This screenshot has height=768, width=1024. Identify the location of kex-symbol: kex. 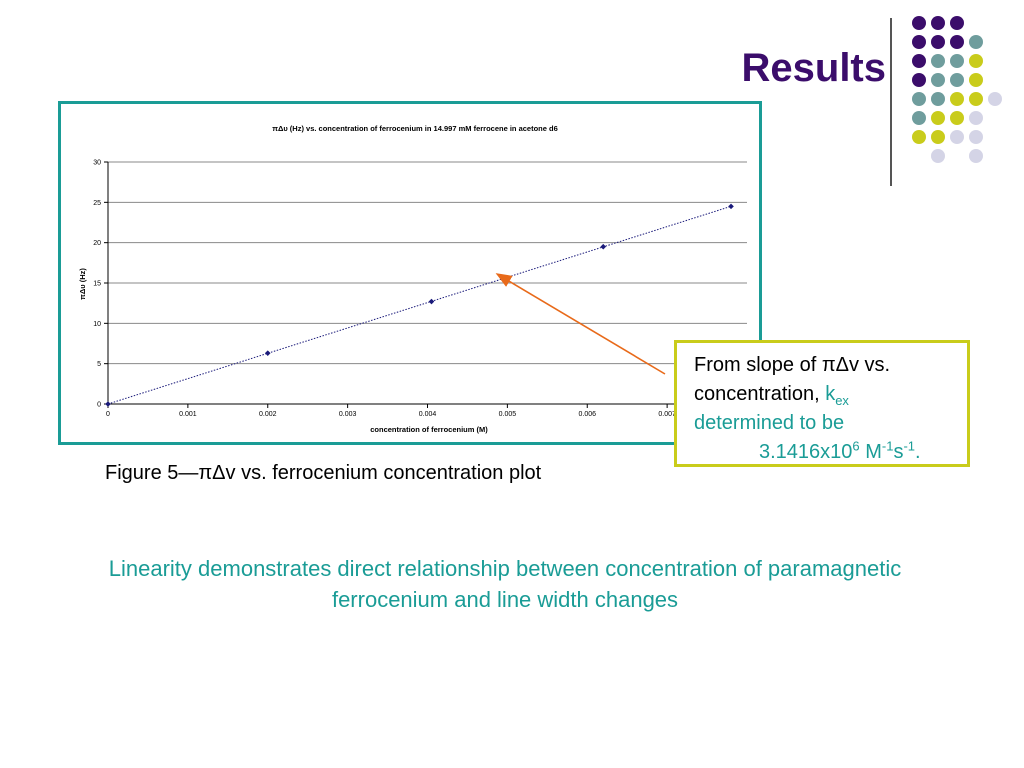
(837, 395).